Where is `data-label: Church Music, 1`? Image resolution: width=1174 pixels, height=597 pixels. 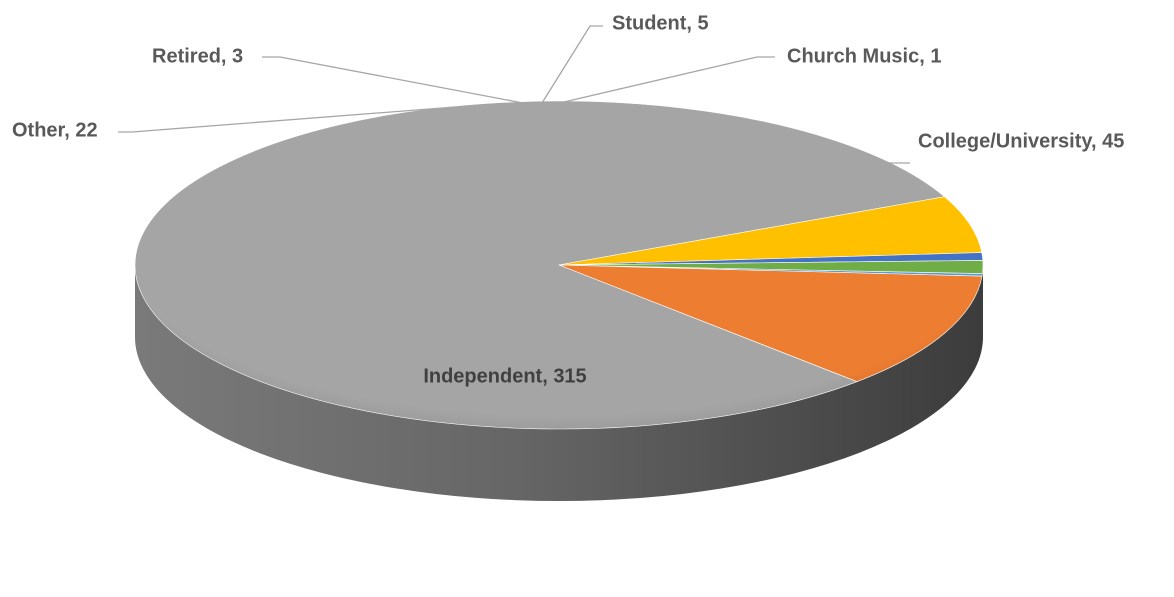
data-label: Church Music, 1 is located at coordinates (864, 56).